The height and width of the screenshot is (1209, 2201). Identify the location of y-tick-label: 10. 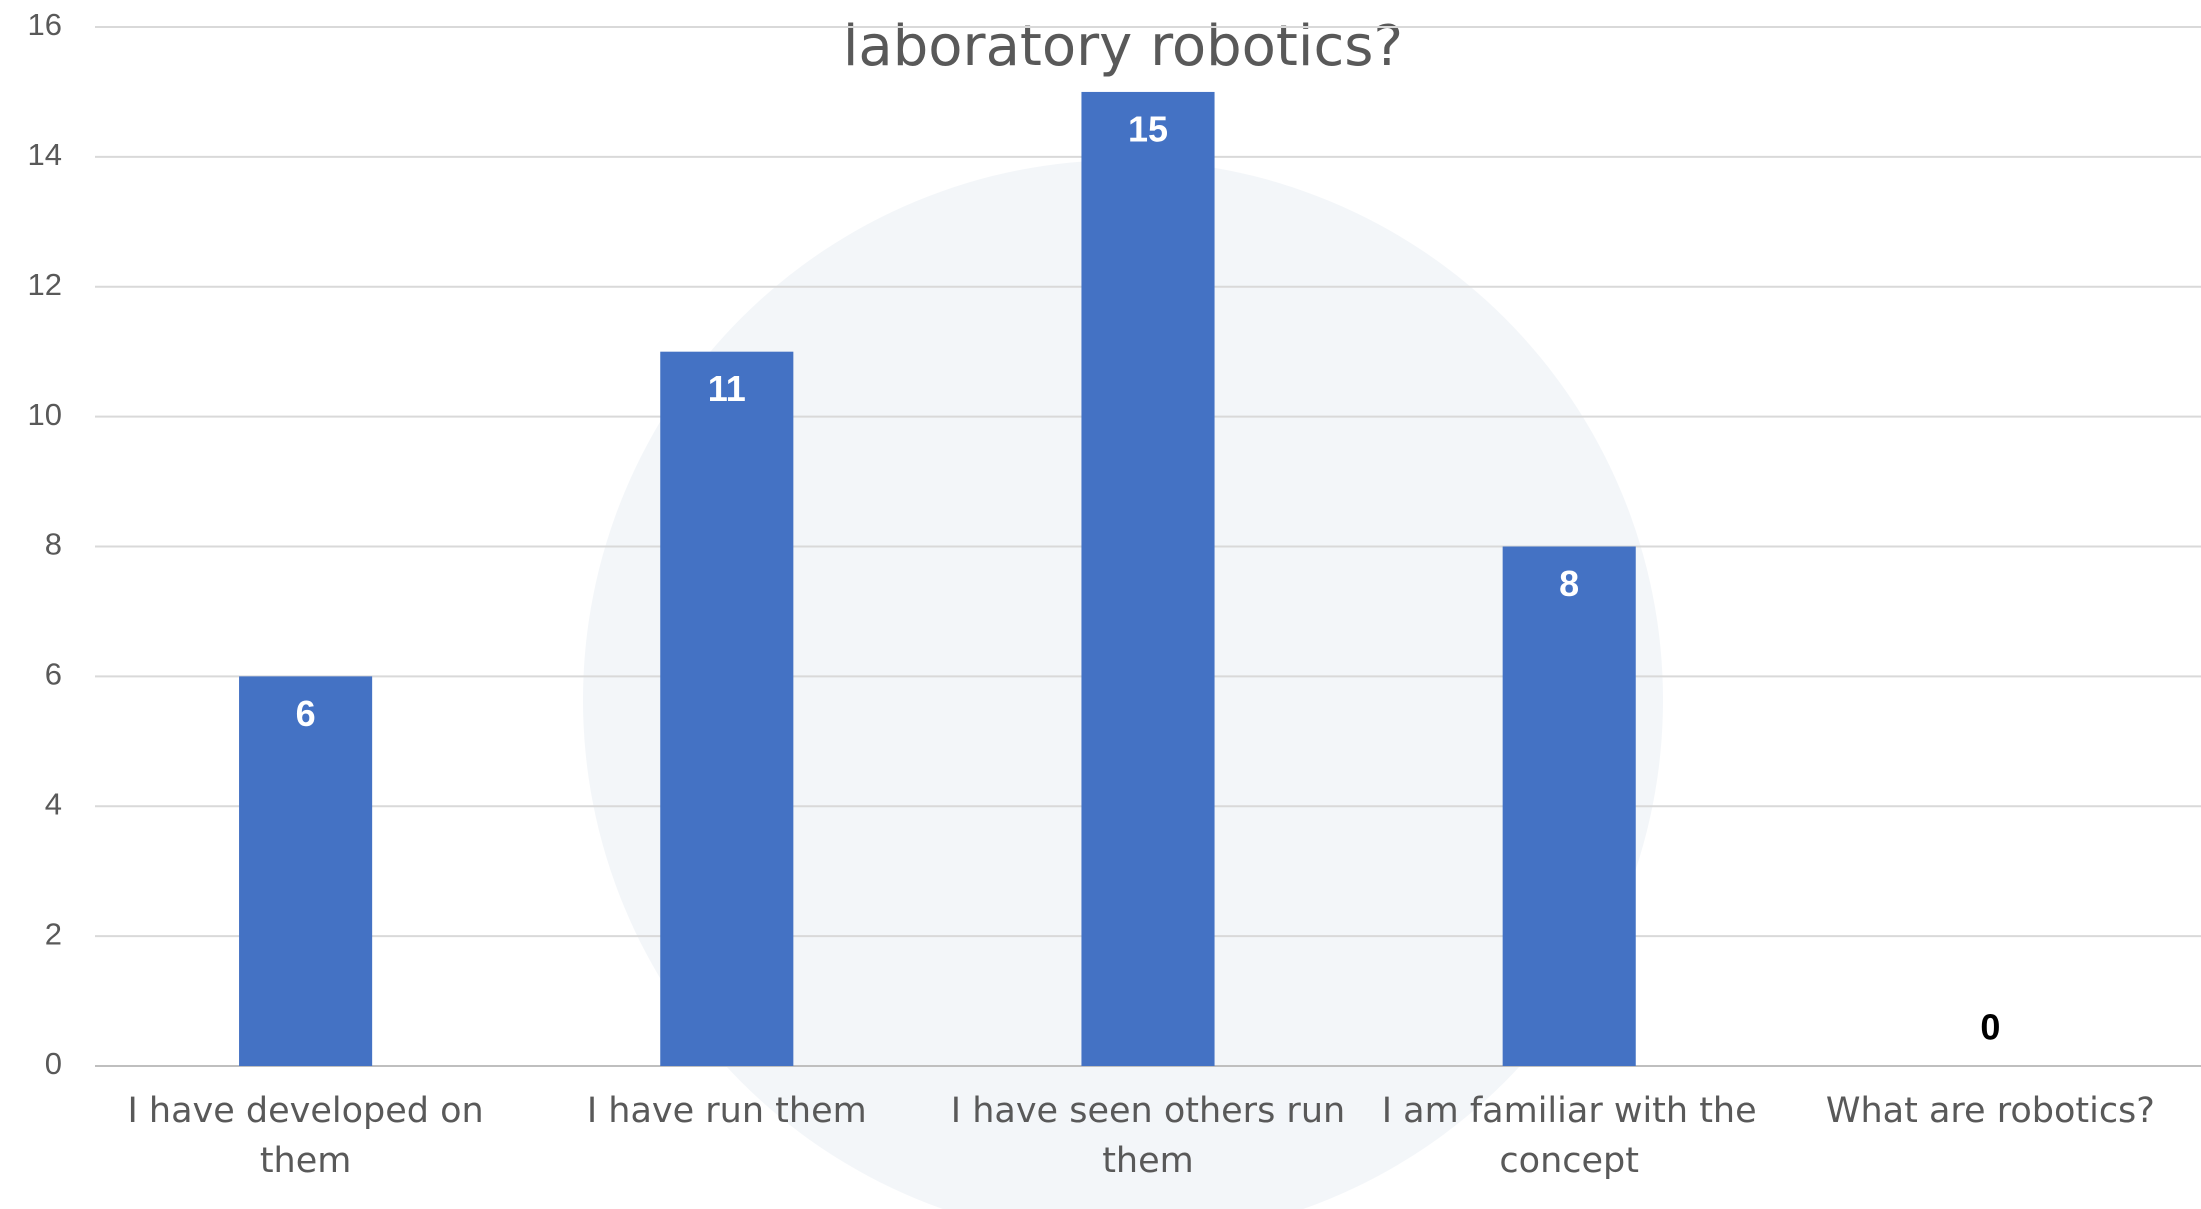
(45, 414).